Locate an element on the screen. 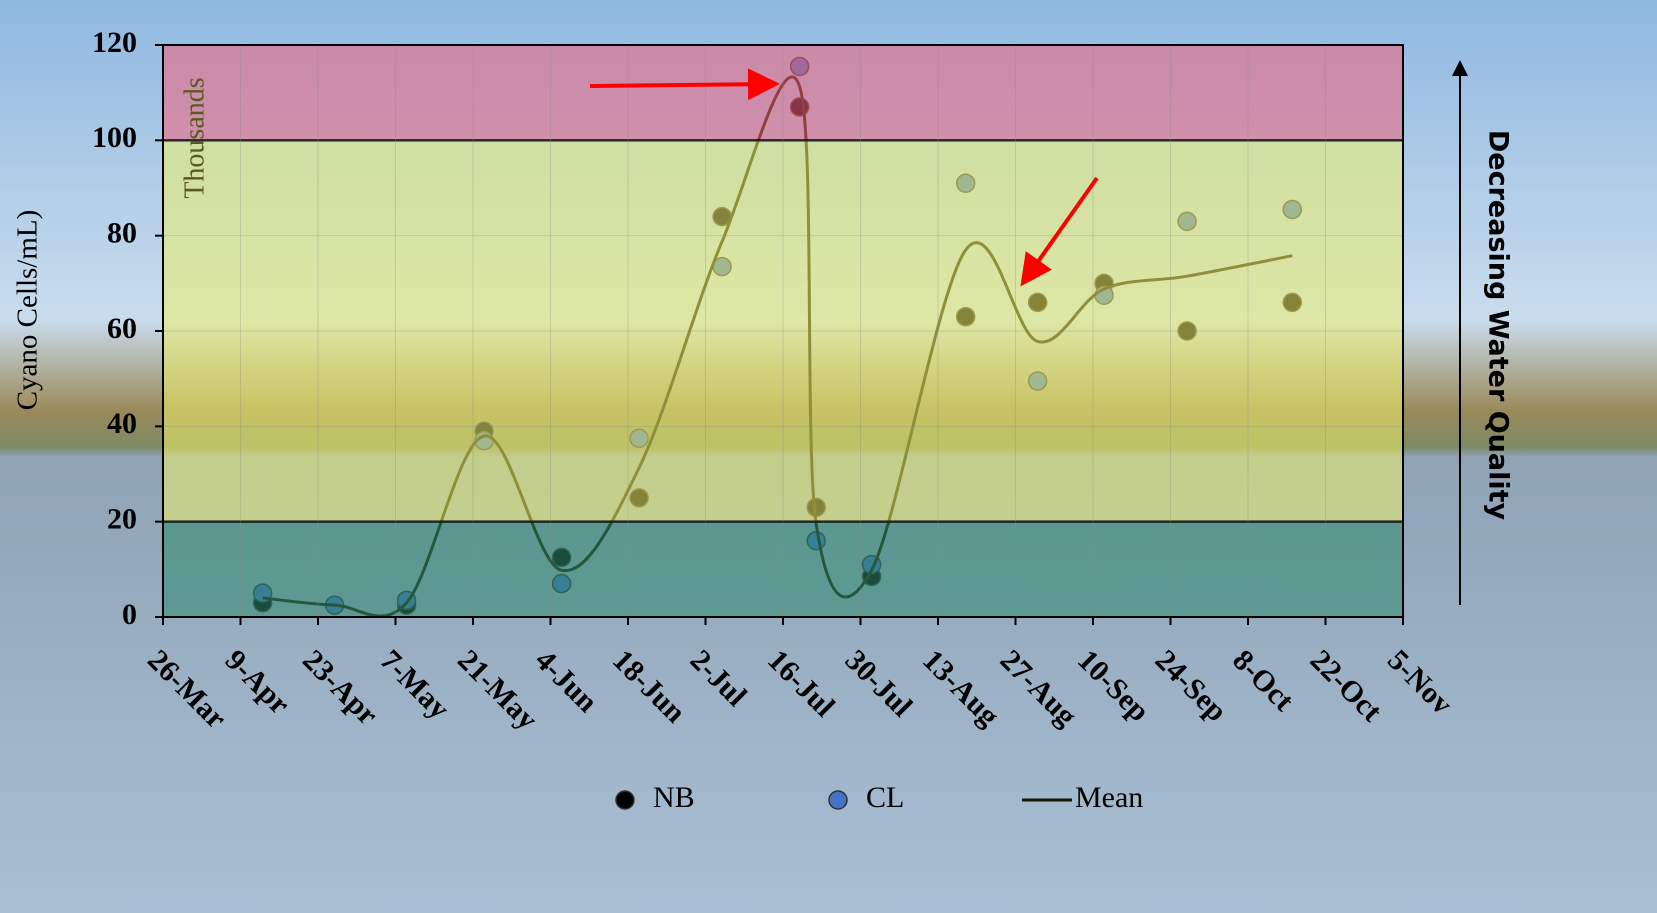 The width and height of the screenshot is (1657, 913). legend-label: Mean is located at coordinates (1109, 797).